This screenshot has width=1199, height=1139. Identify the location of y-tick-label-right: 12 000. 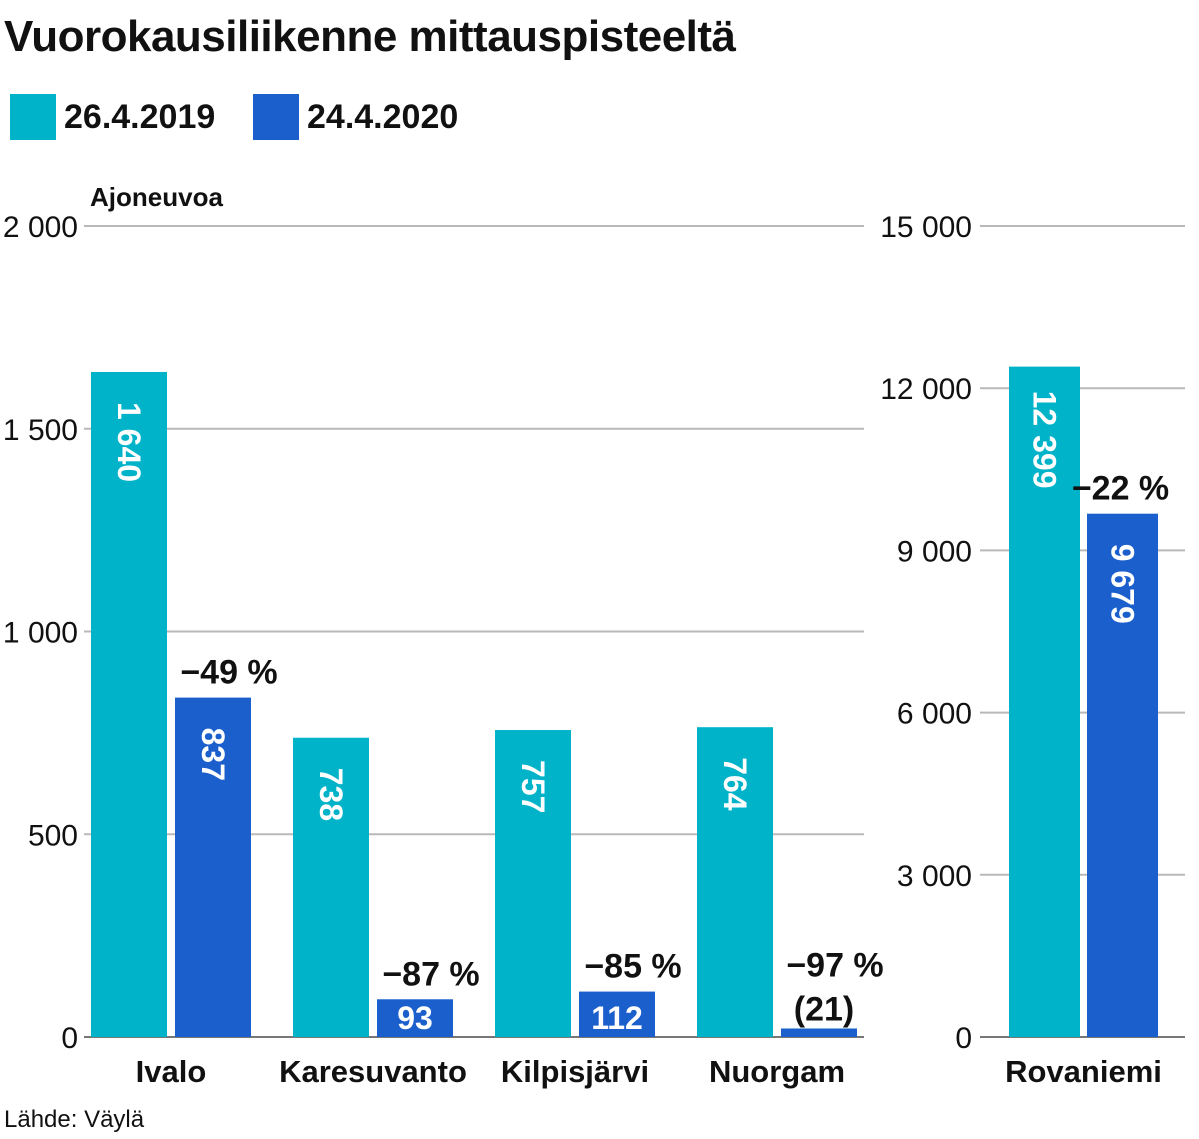
(926, 389).